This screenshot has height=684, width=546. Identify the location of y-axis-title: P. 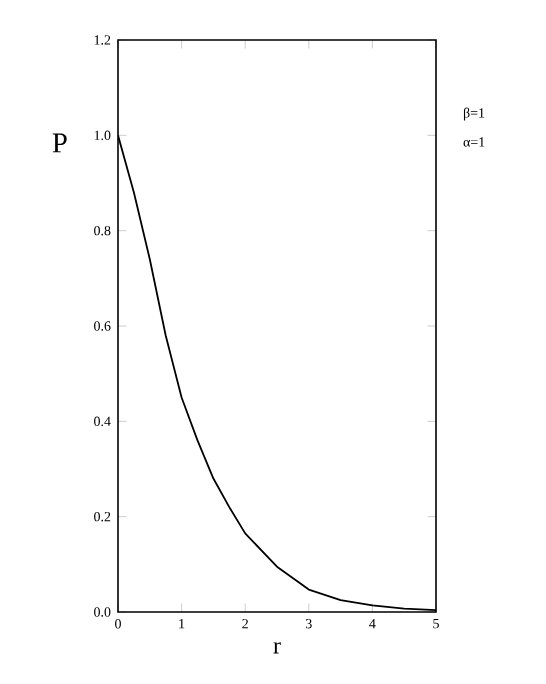
(59, 143).